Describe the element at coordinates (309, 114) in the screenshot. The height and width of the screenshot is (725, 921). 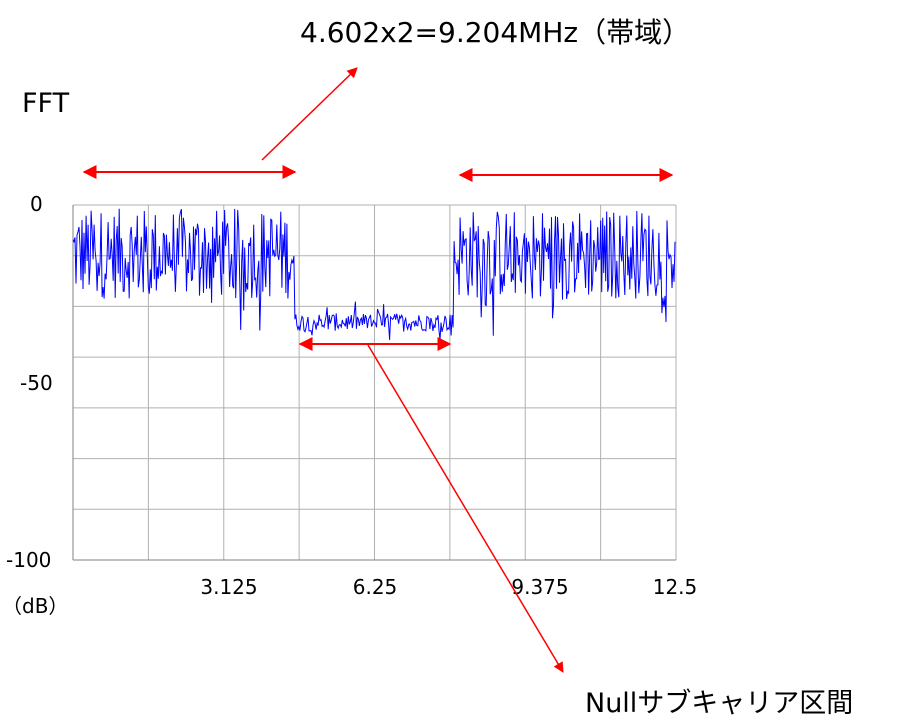
I see `bandwidth-pointer-arrow` at that location.